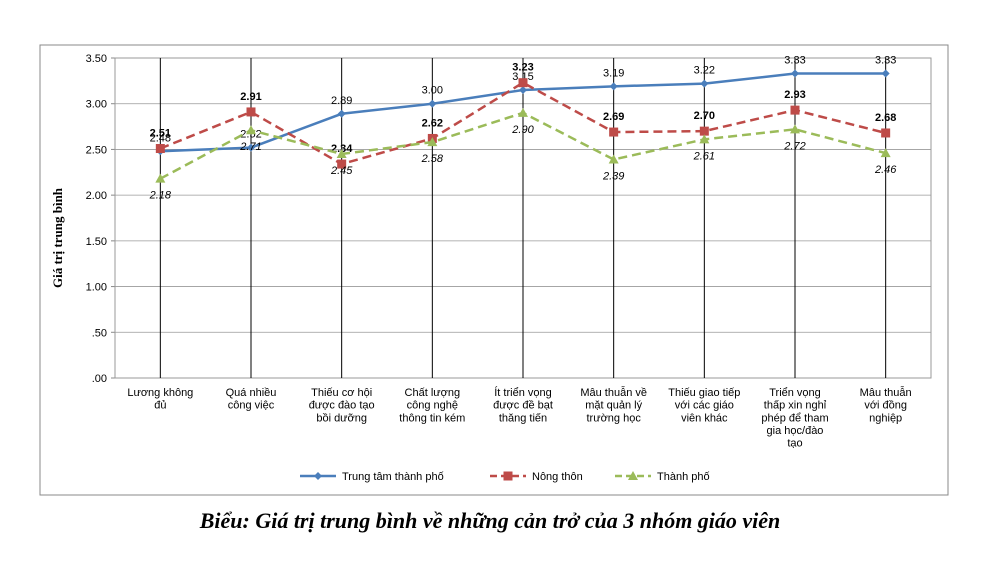  I want to click on data-label: 2.39, so click(613, 176).